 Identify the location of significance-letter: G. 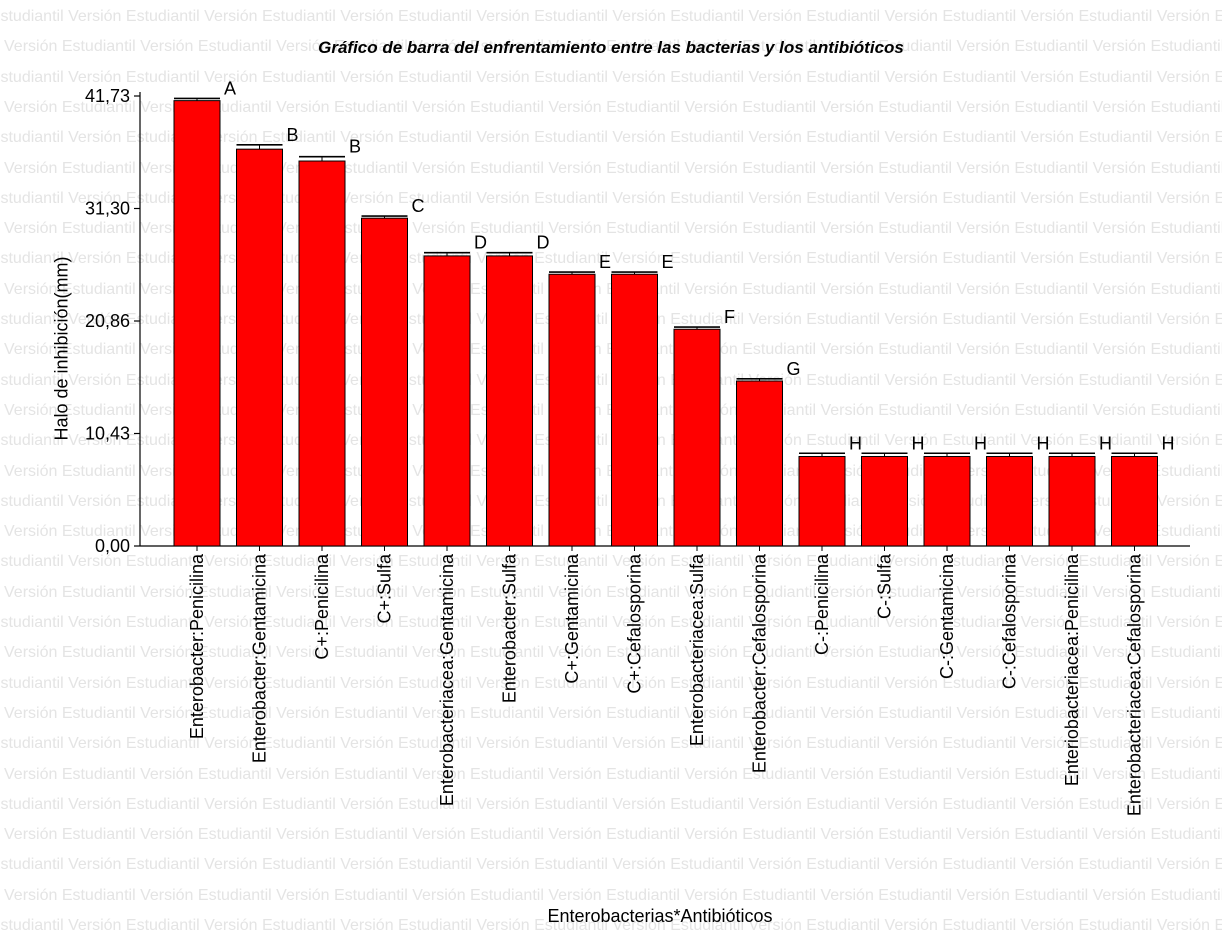
(794, 369).